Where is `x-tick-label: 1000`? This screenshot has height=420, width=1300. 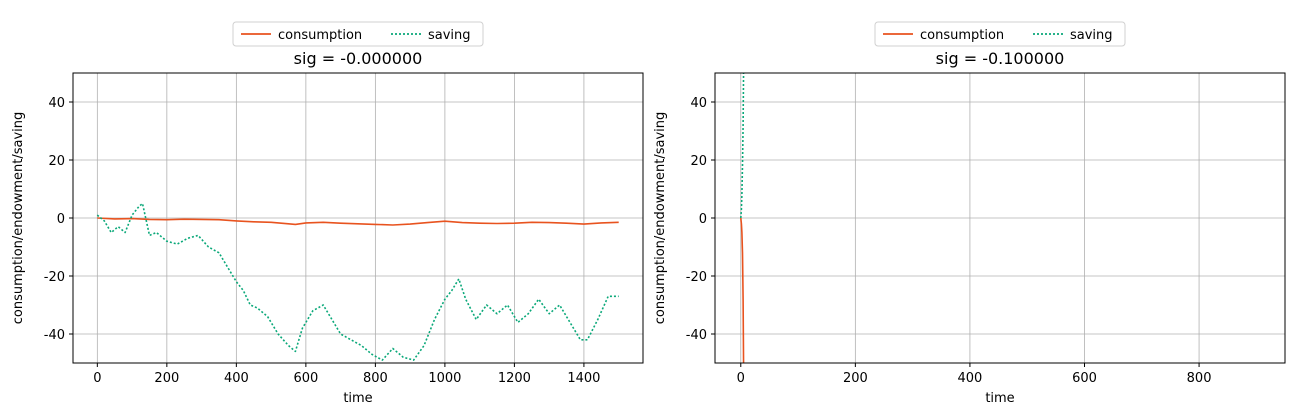 x-tick-label: 1000 is located at coordinates (444, 378).